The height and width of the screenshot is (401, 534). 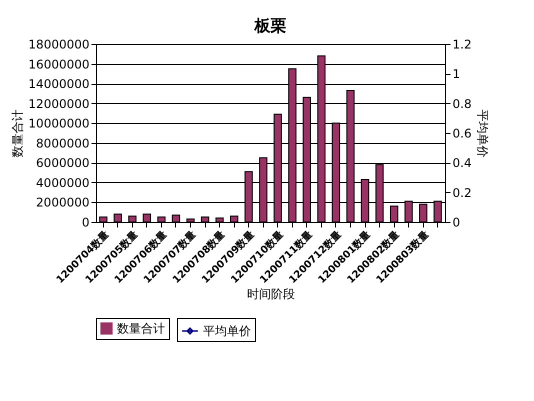 What do you see at coordinates (59, 103) in the screenshot?
I see `y-tick-label: 12000000` at bounding box center [59, 103].